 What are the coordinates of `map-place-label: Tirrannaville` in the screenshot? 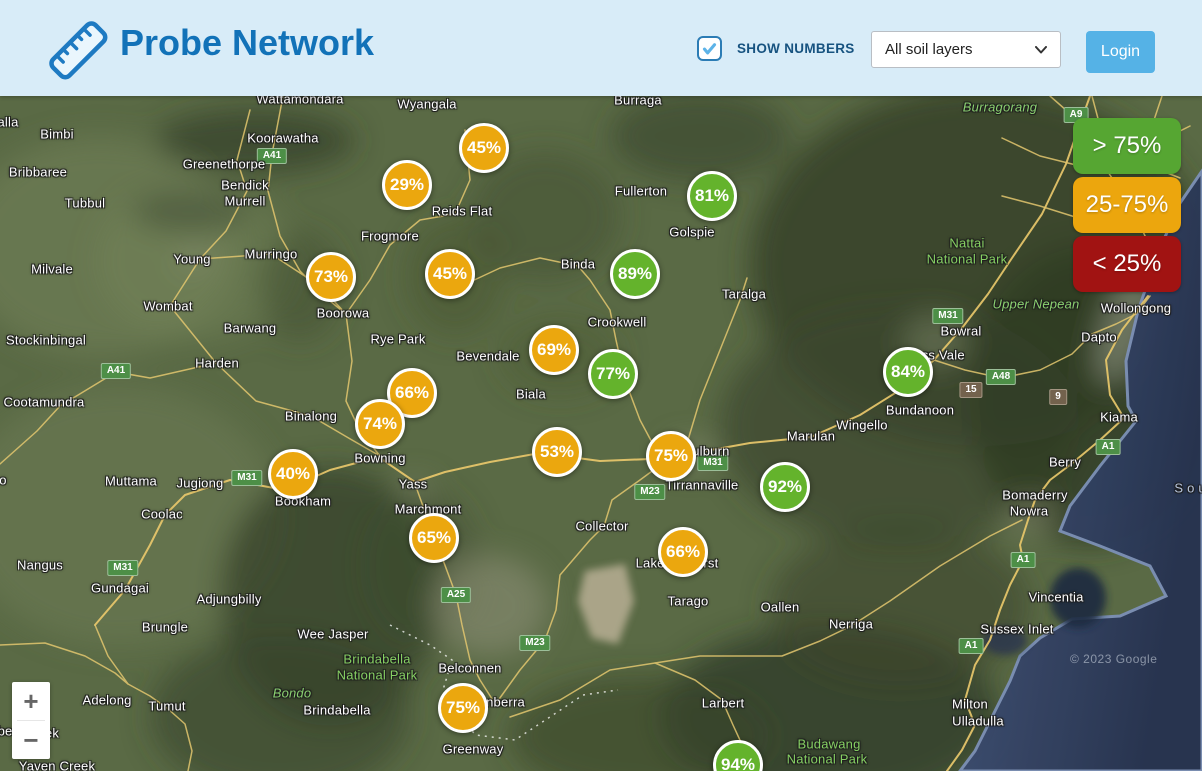 It's located at (702, 485).